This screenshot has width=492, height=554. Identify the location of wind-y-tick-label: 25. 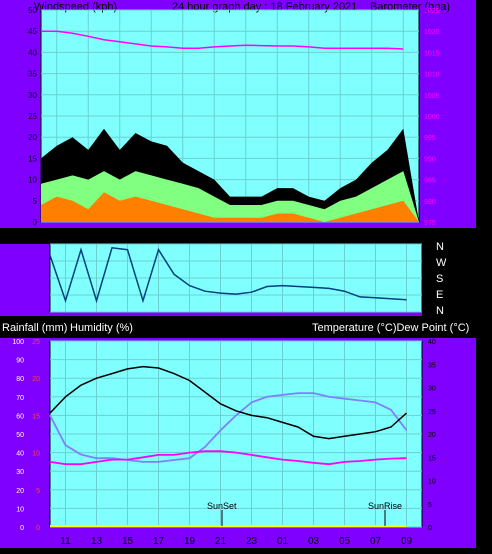
(32, 116).